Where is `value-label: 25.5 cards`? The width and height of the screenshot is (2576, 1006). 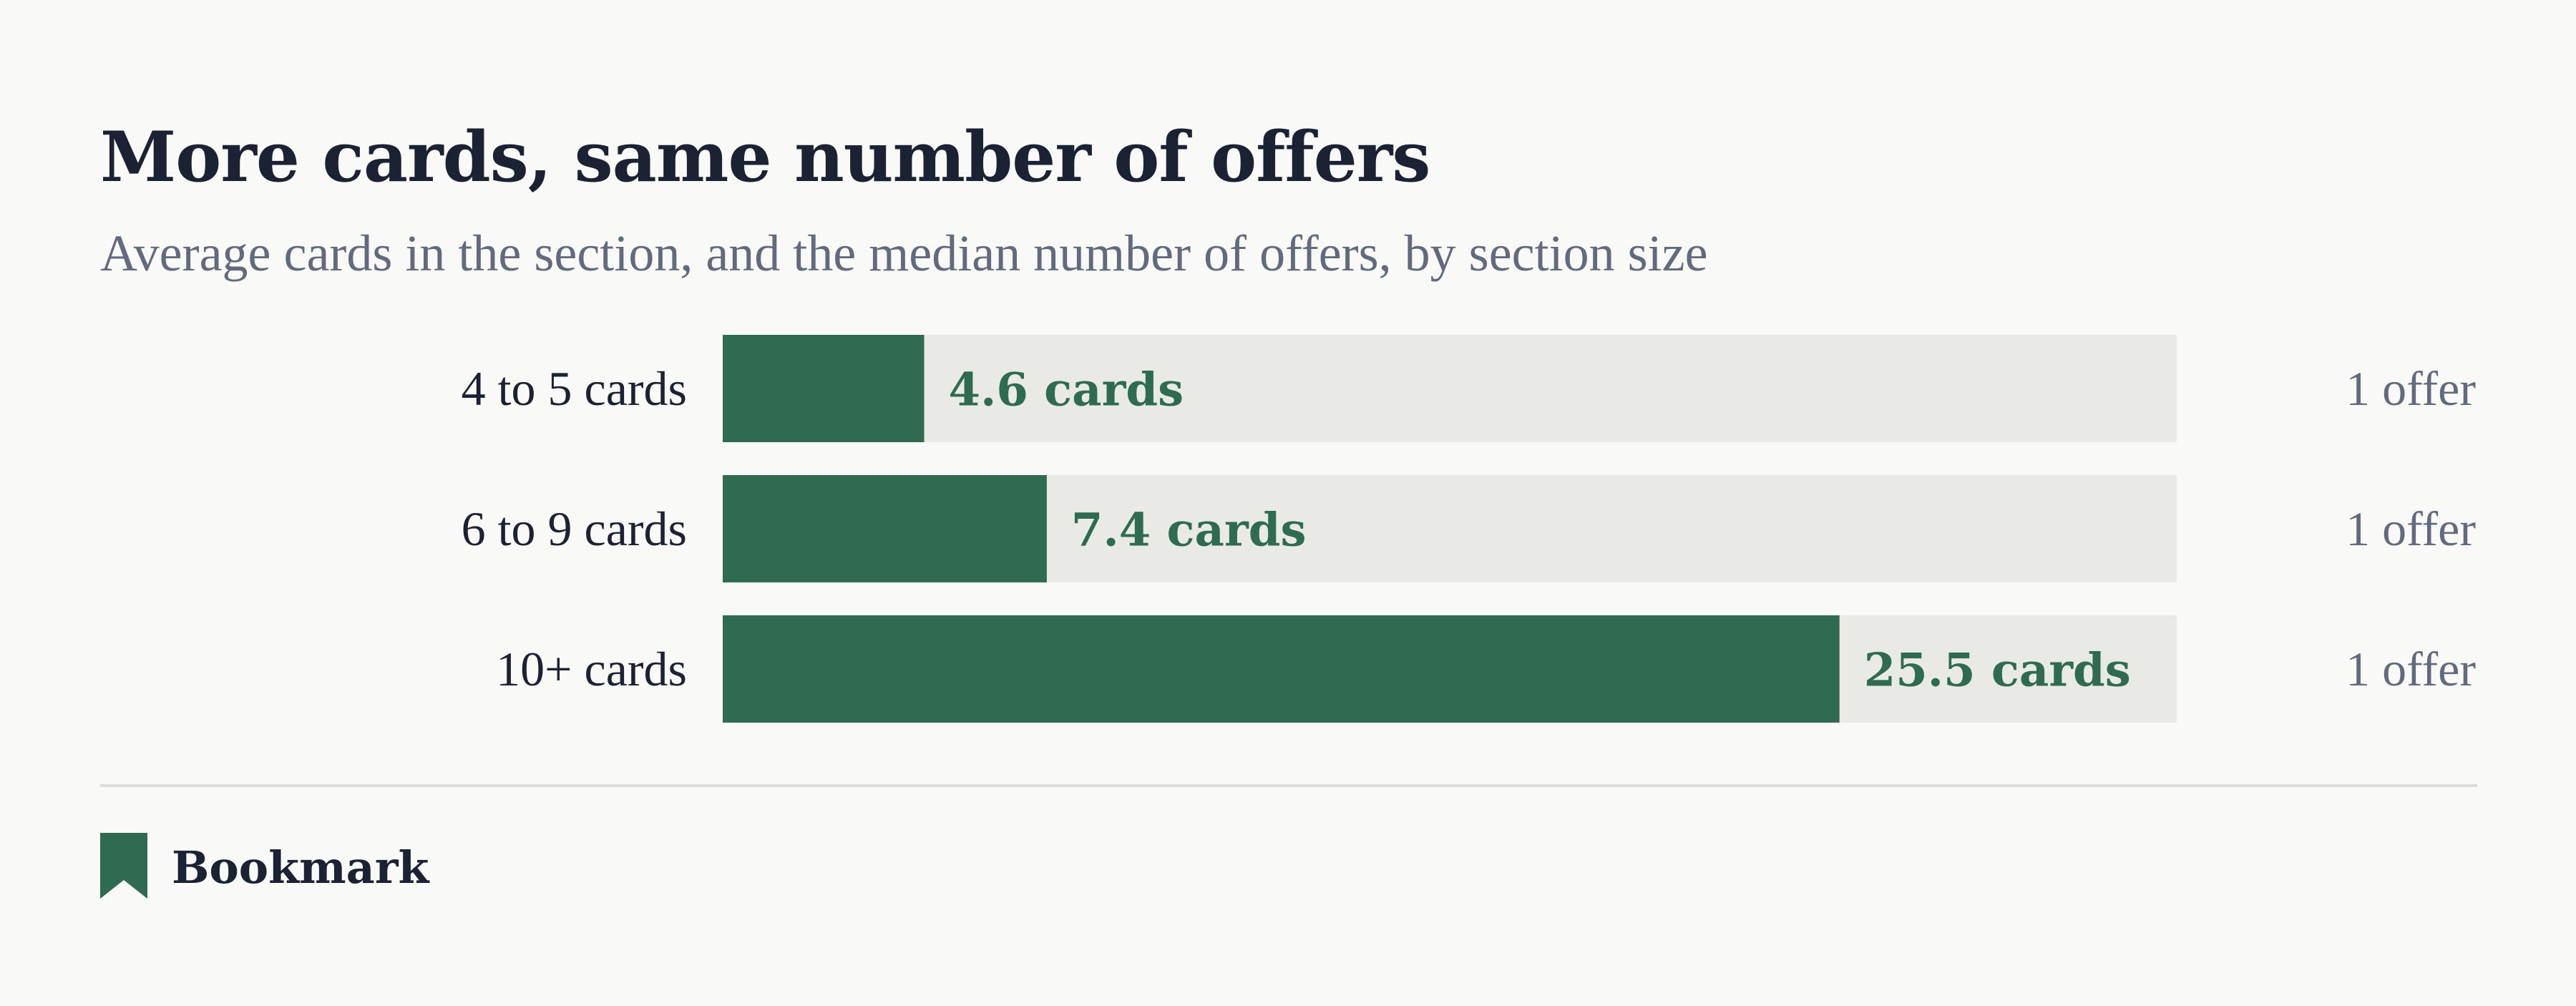 value-label: 25.5 cards is located at coordinates (1997, 671).